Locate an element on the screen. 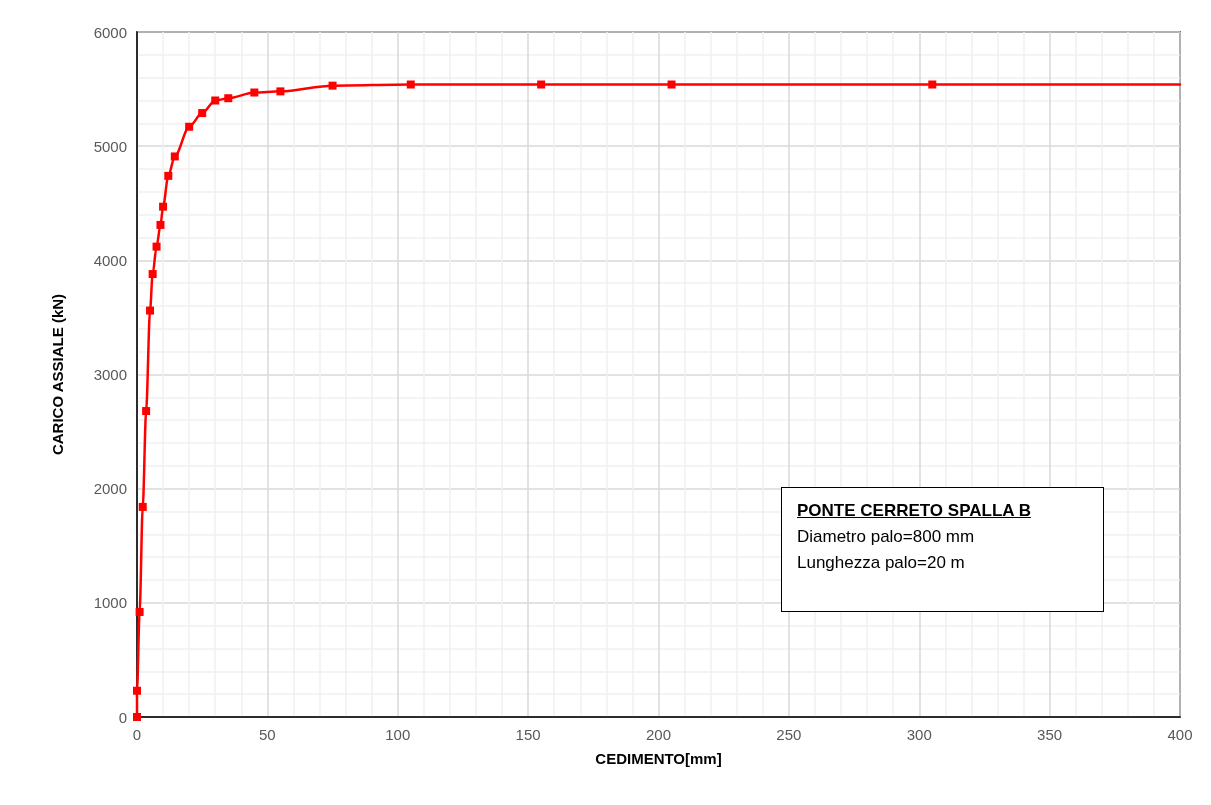 This screenshot has width=1211, height=805. x-axis-title: CEDIMENTO[mm] is located at coordinates (658, 758).